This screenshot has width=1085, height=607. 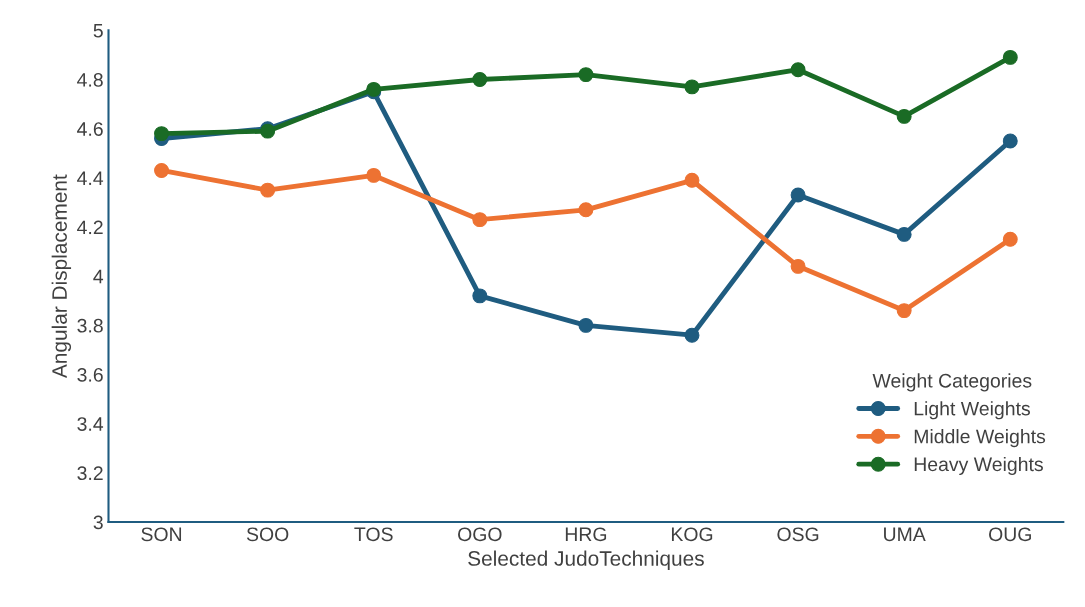 I want to click on y-tick-label: 3.4, so click(x=90, y=424).